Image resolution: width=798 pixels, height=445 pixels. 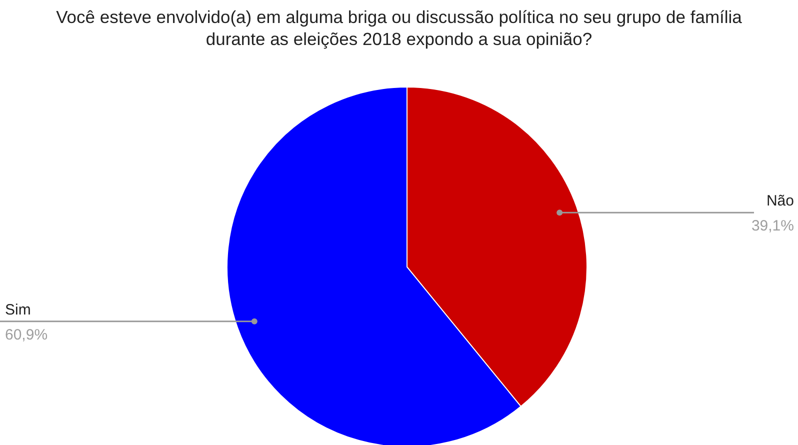 What do you see at coordinates (18, 309) in the screenshot?
I see `slice-label: Sim` at bounding box center [18, 309].